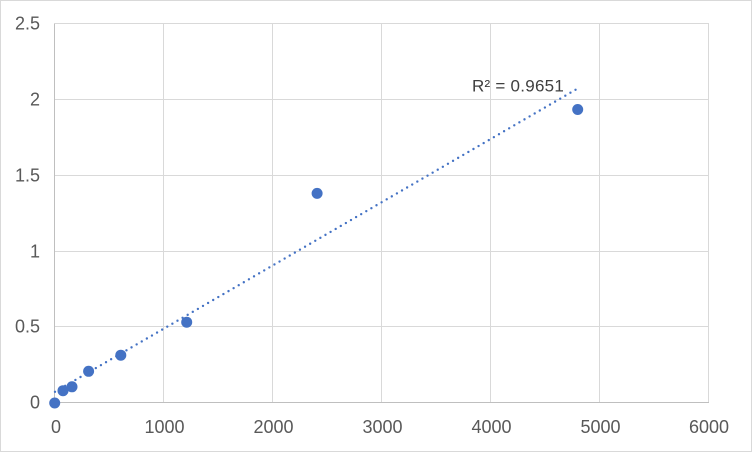 The width and height of the screenshot is (752, 452). What do you see at coordinates (491, 427) in the screenshot?
I see `svg-text: 4000` at bounding box center [491, 427].